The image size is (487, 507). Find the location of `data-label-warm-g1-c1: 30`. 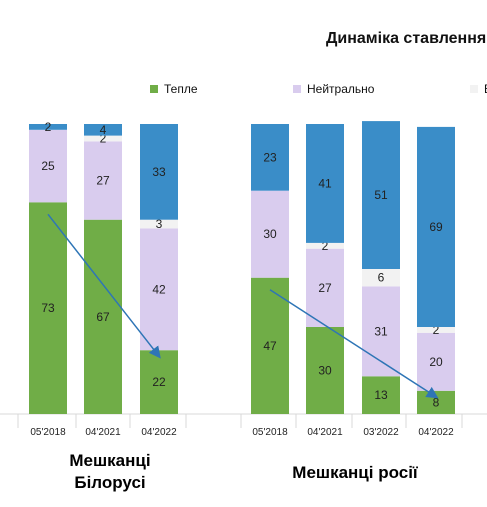

data-label-warm-g1-c1: 30 is located at coordinates (325, 371).